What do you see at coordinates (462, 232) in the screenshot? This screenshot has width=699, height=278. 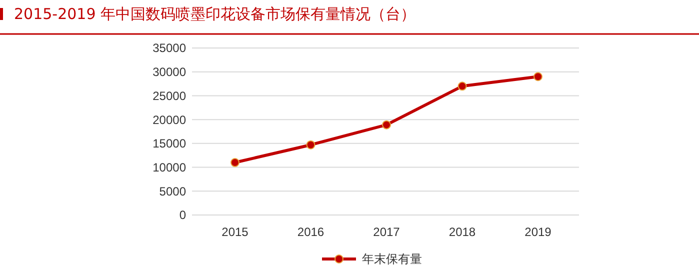 I see `x-tick-label: 2018` at bounding box center [462, 232].